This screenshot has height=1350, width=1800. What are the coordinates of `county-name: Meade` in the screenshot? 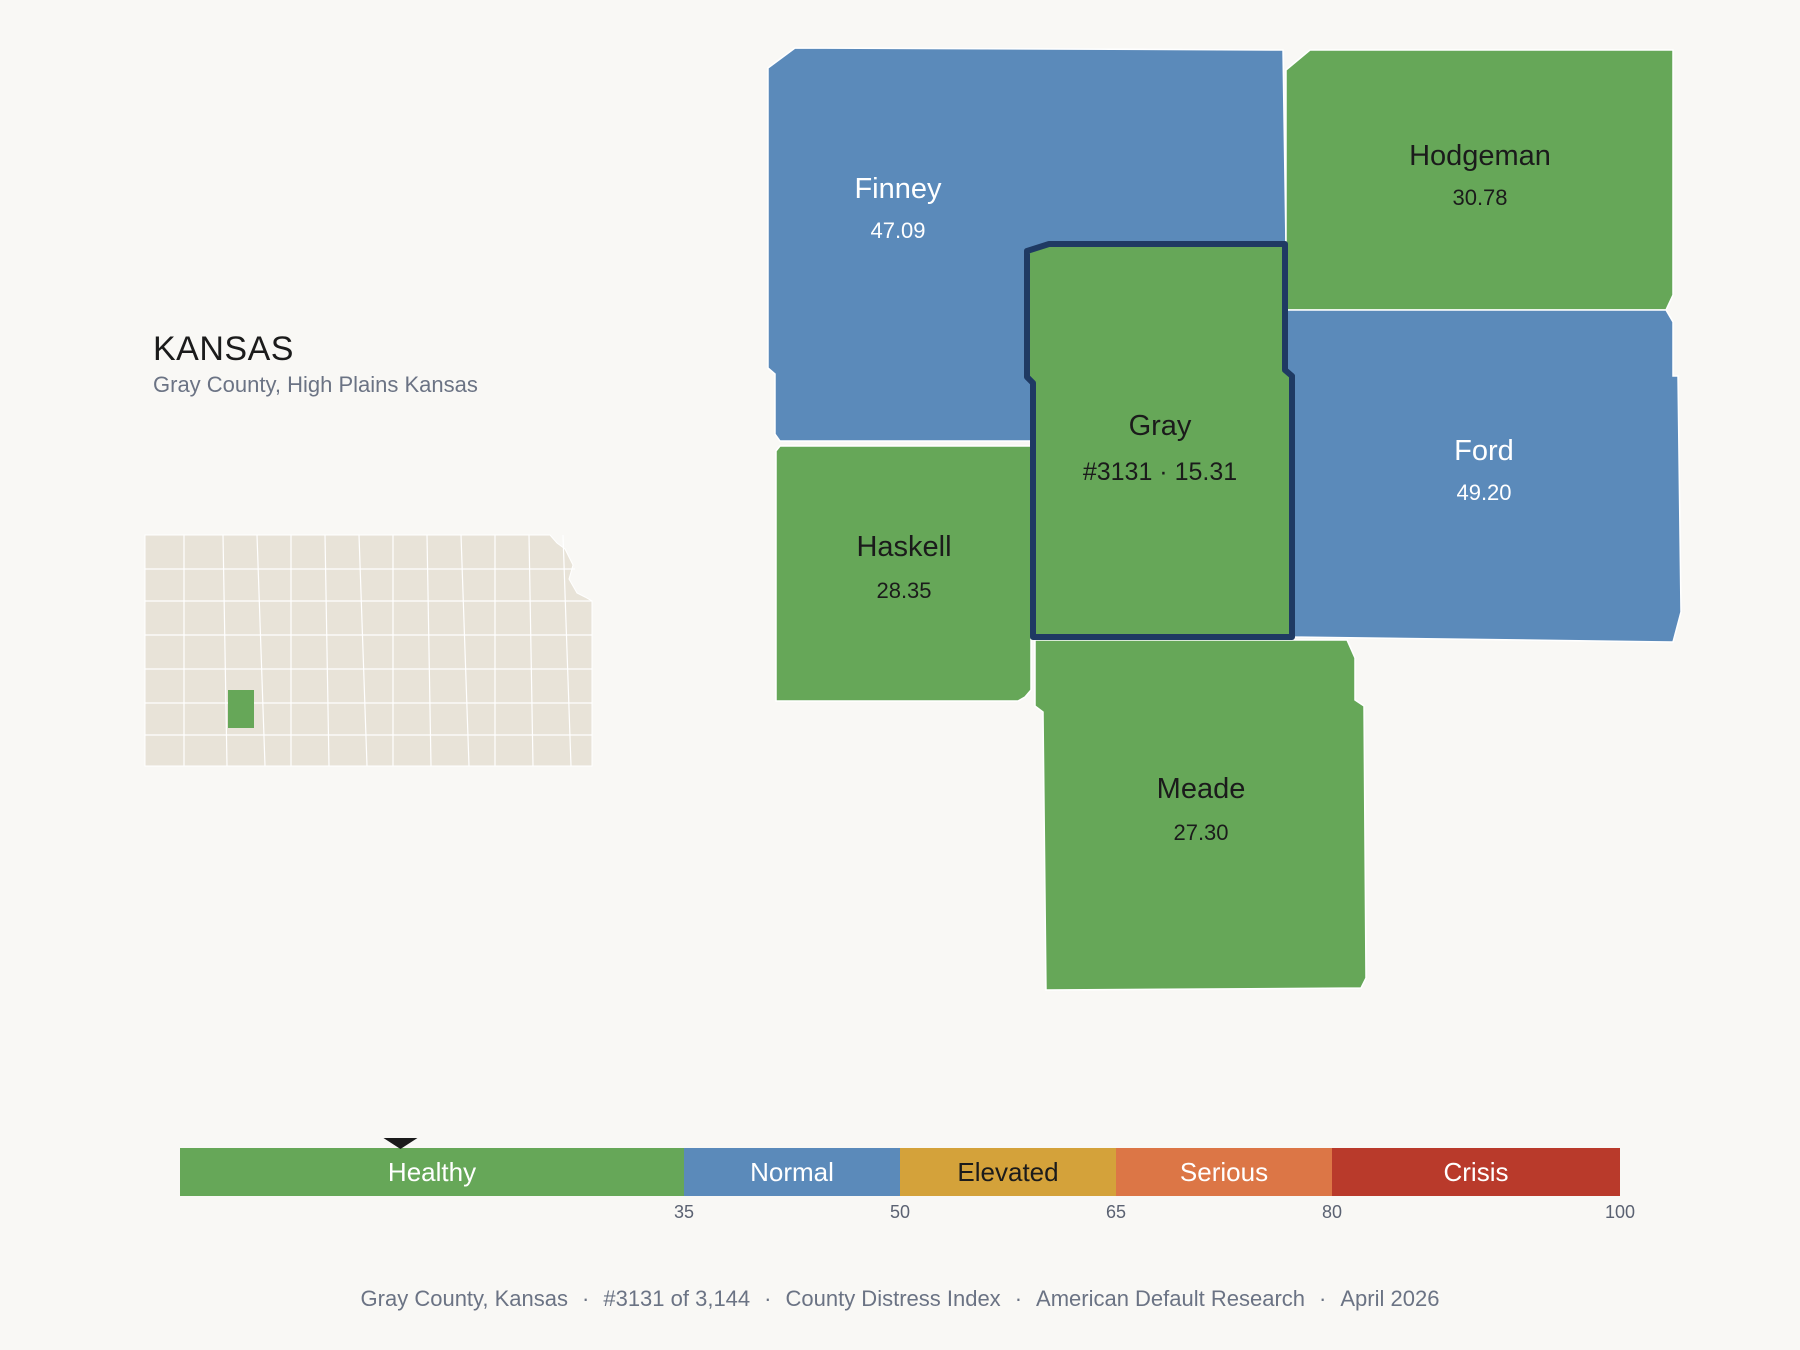 It's located at (1201, 789).